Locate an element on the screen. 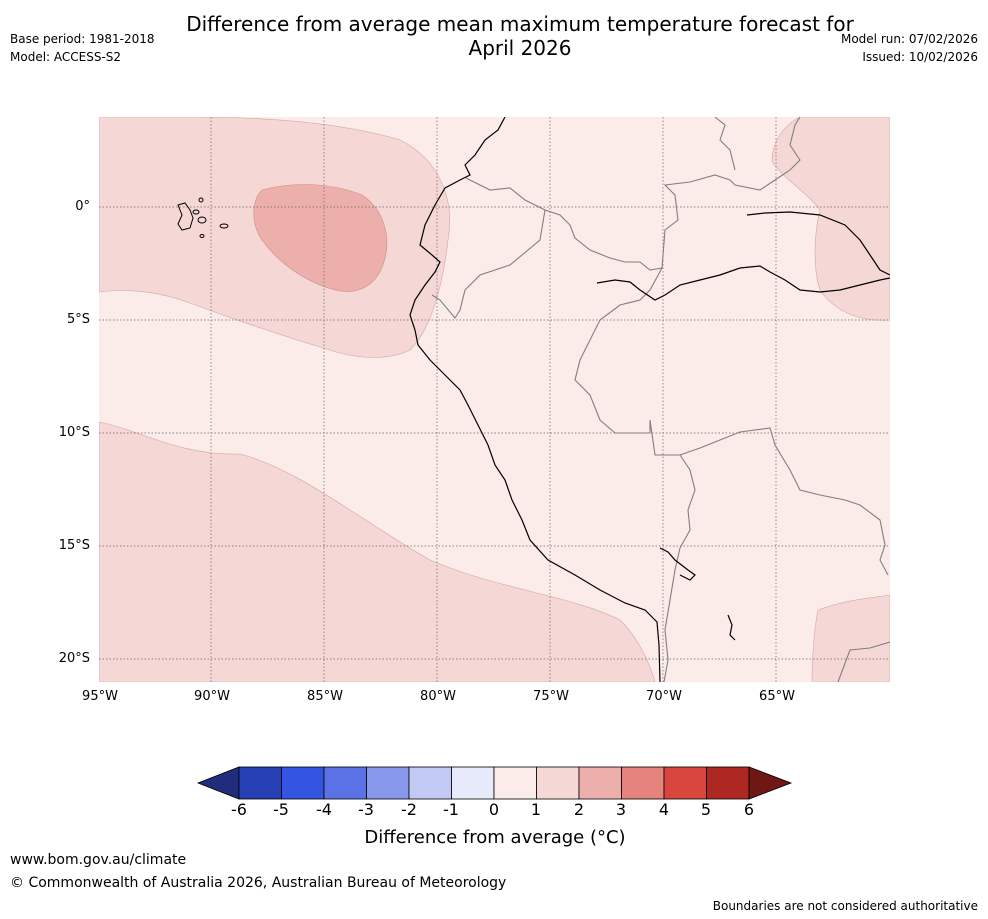 This screenshot has width=988, height=919. lon-label-90w: 90°W is located at coordinates (212, 696).